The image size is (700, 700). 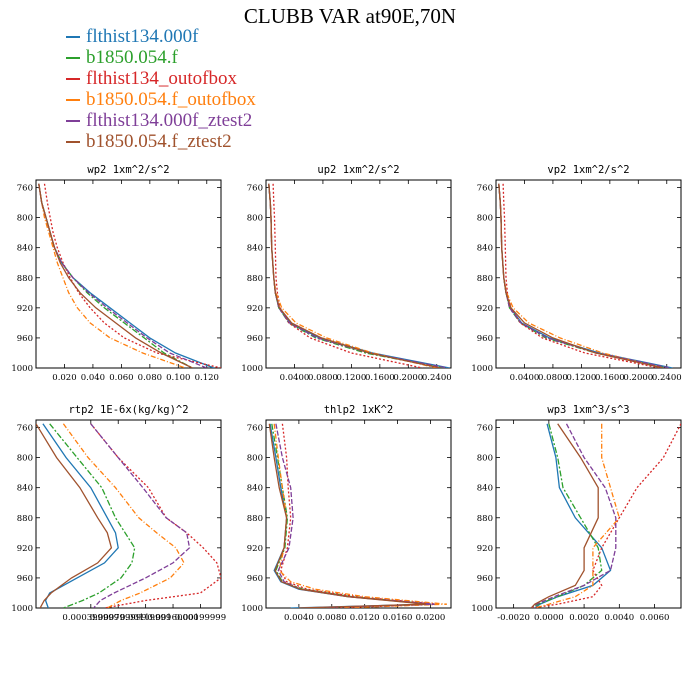 I want to click on panel-title: up2 1xm^2/s^2, so click(x=358, y=170).